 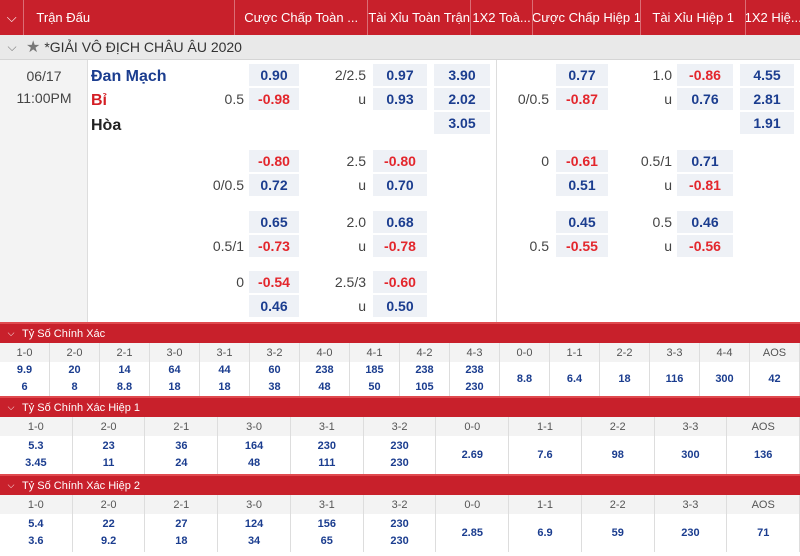 What do you see at coordinates (225, 379) in the screenshot?
I see `score-odds-cell: 44 18` at bounding box center [225, 379].